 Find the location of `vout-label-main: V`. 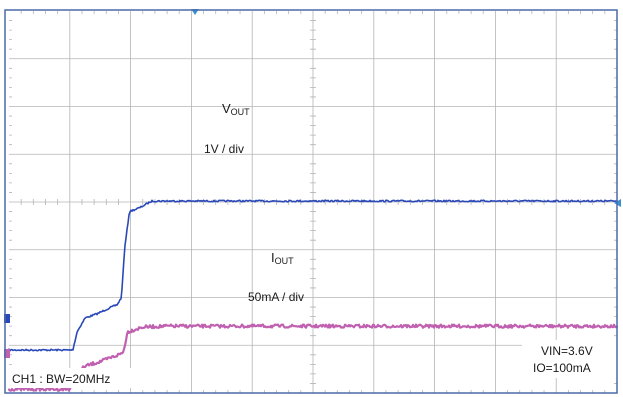

vout-label-main: V is located at coordinates (226, 108).